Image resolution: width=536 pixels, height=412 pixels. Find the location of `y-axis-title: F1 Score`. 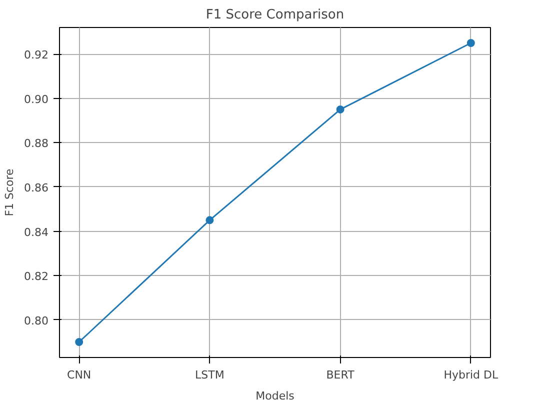

y-axis-title: F1 Score is located at coordinates (9, 192).